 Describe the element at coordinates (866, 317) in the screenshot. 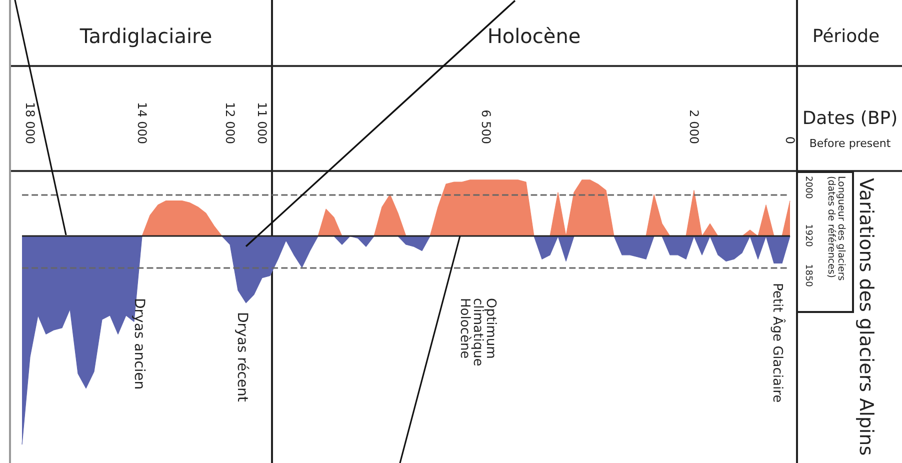

I see `y-axis-title: Variations des glaciers Alpins` at that location.